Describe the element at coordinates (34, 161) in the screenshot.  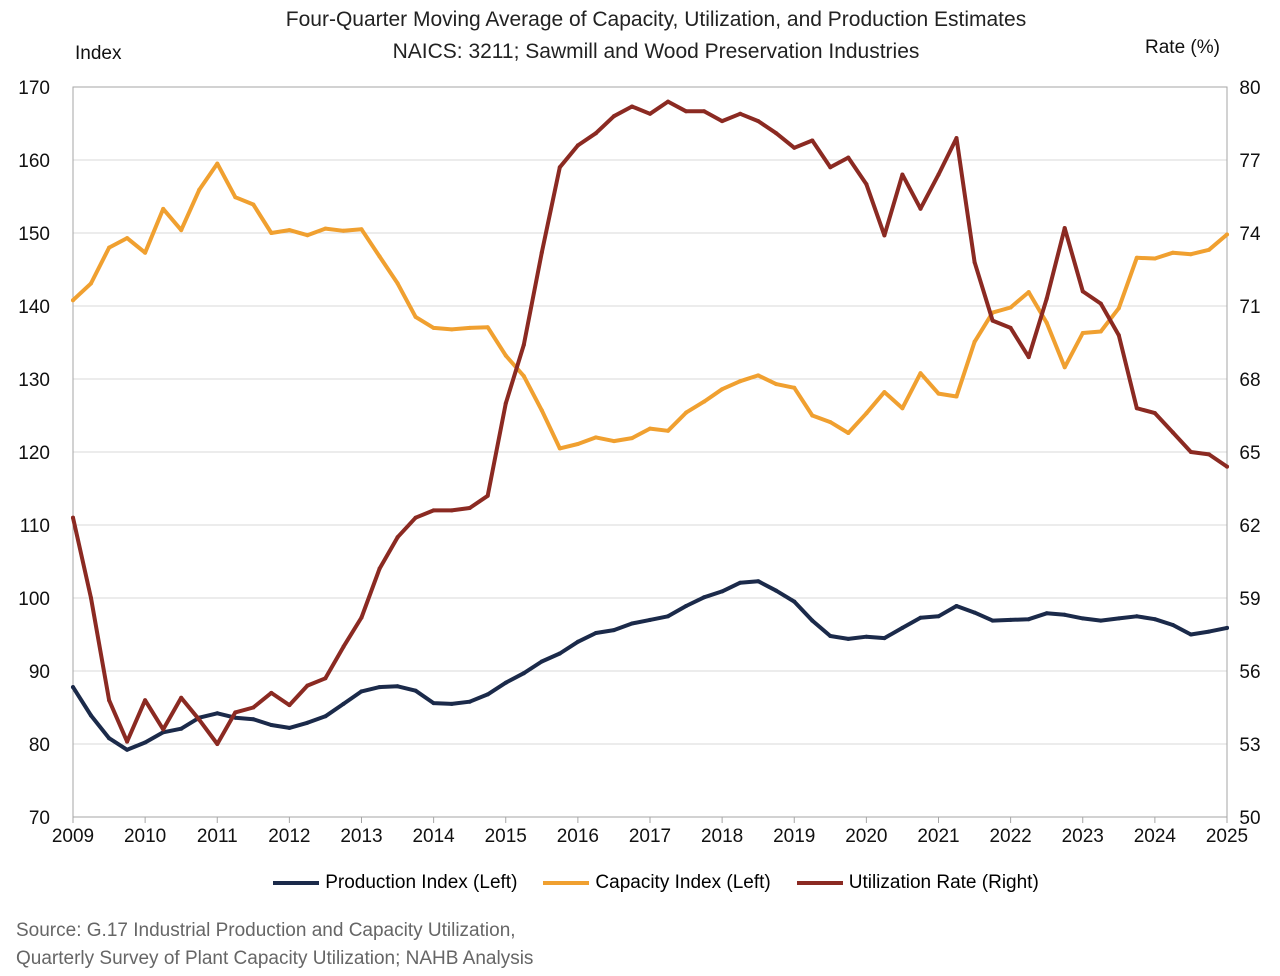
I see `left-tick-label: 160` at that location.